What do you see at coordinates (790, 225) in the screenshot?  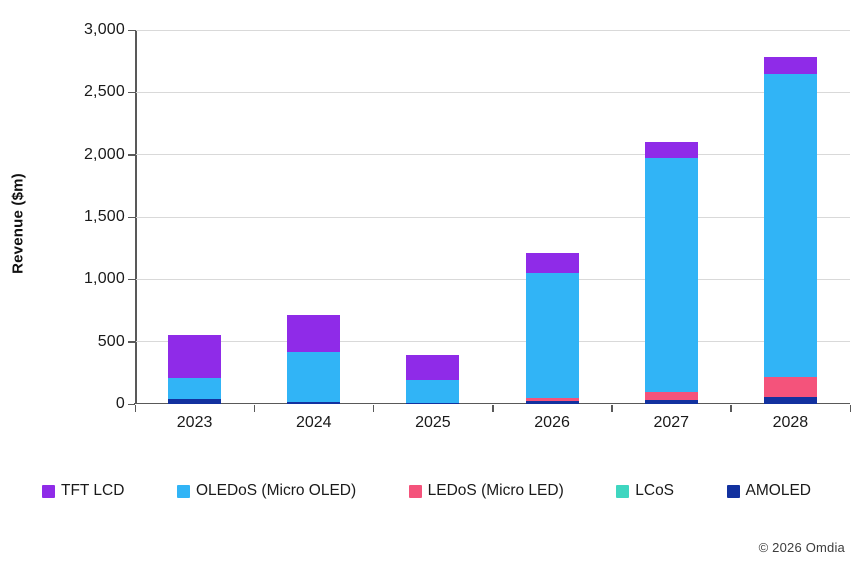 I see `bar-segment-2028-oledos-micro-oled` at bounding box center [790, 225].